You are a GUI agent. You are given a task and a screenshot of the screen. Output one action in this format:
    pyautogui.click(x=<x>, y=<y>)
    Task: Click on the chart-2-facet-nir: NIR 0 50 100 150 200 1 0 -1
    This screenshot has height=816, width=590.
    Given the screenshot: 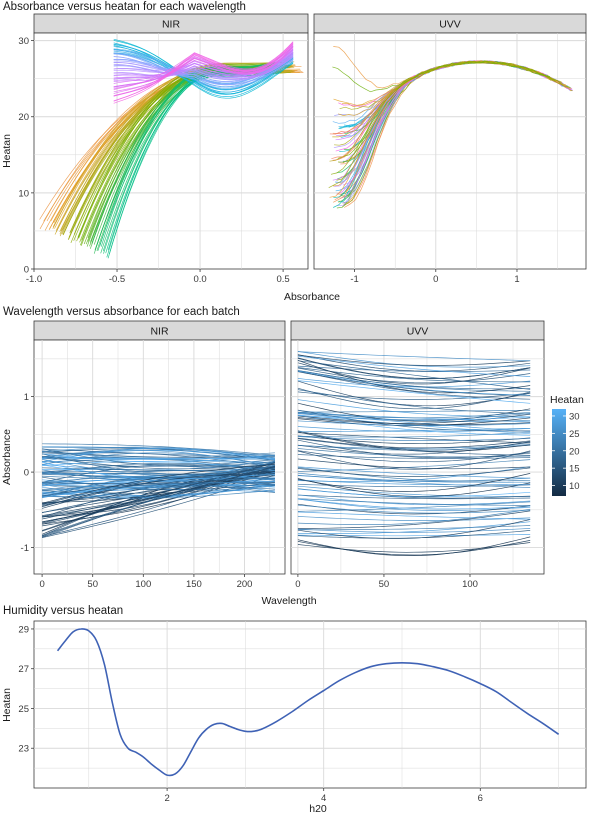 What is the action you would take?
    pyautogui.click(x=153, y=455)
    